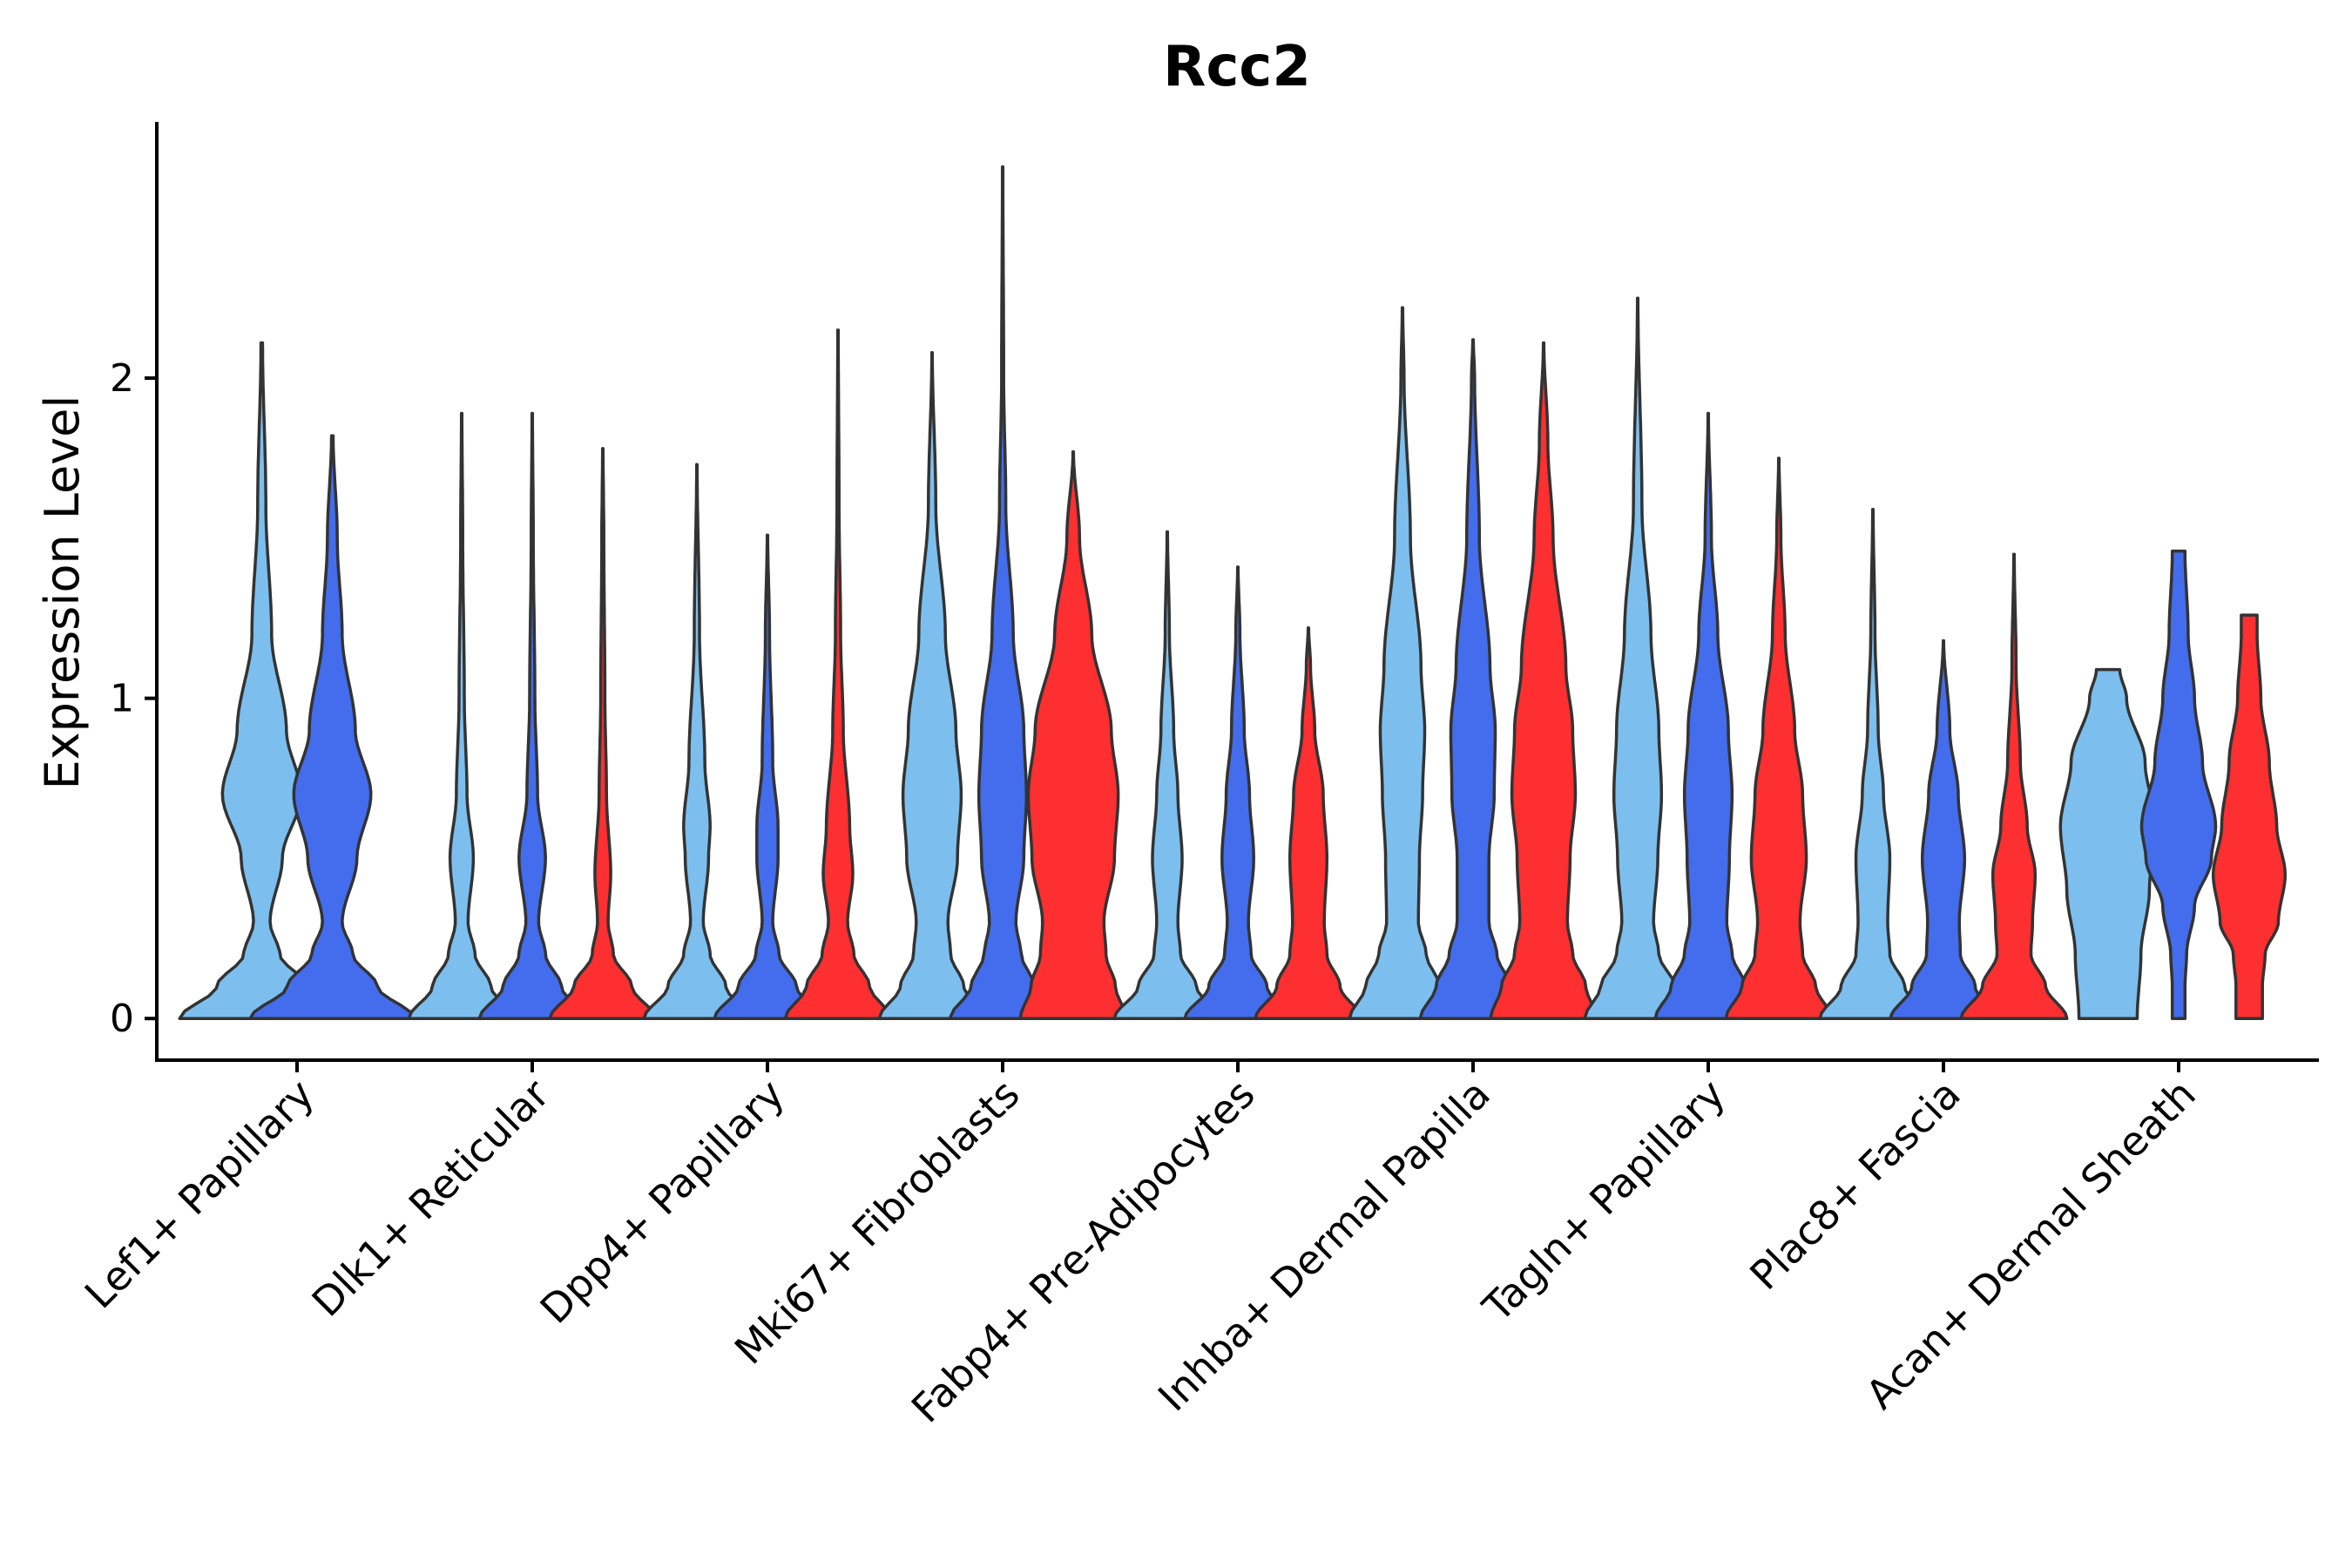 This screenshot has width=2352, height=1568. I want to click on x-tick-label: Dpp4+ Papillary, so click(662, 1202).